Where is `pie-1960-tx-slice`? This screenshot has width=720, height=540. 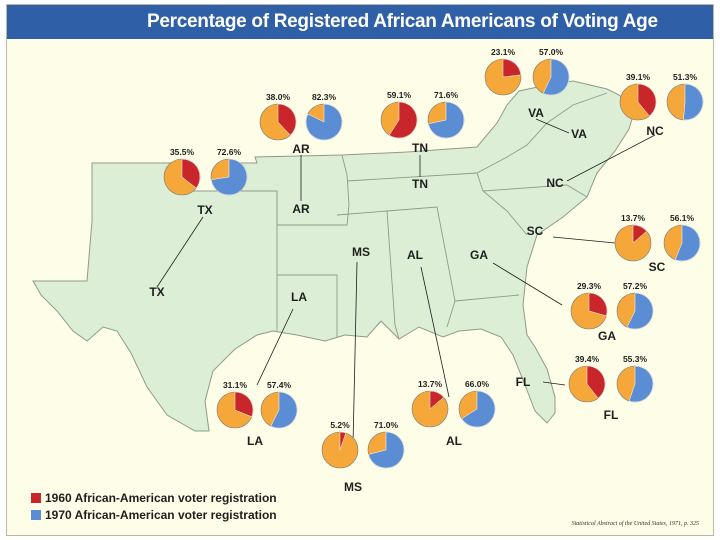
pie-1960-tx-slice is located at coordinates (191, 173).